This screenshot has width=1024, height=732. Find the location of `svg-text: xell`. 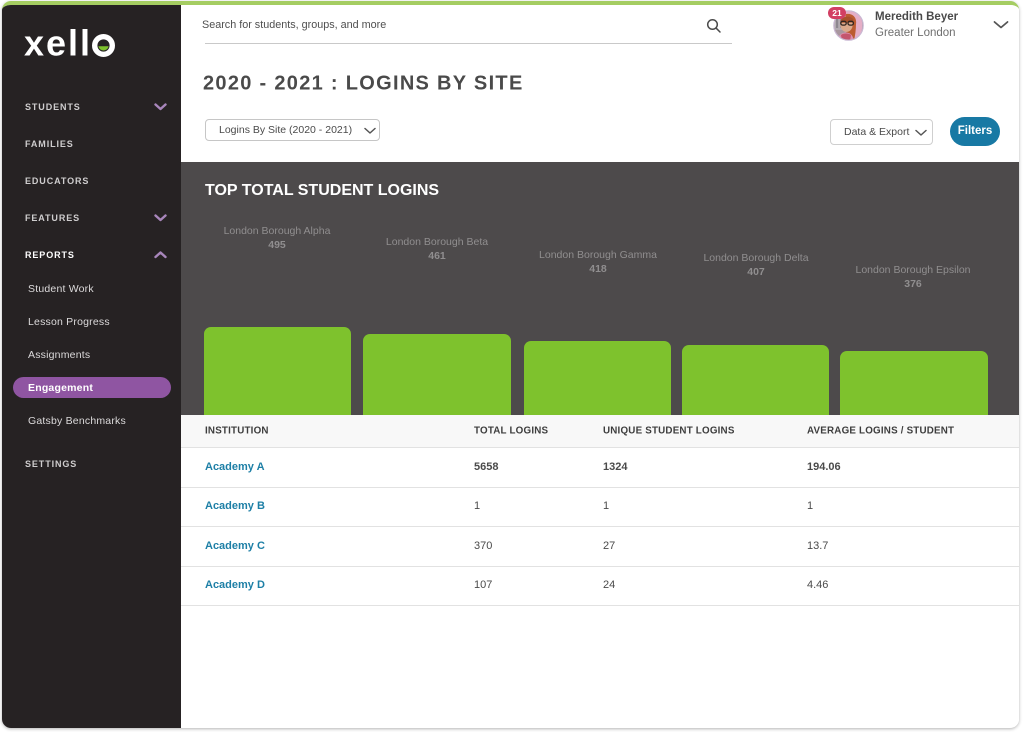

svg-text: xell is located at coordinates (58, 43).